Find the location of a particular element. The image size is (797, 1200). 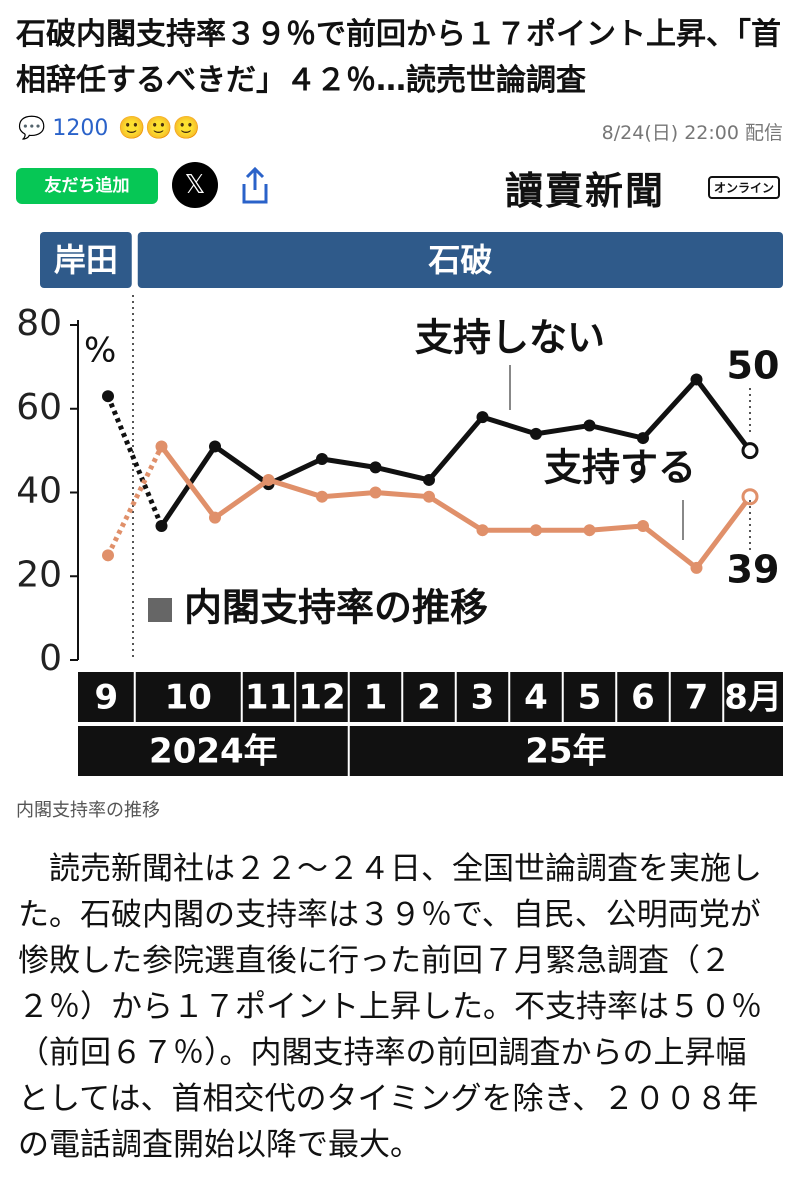

reaction-icons: 🙂🙂🙂 is located at coordinates (159, 128).